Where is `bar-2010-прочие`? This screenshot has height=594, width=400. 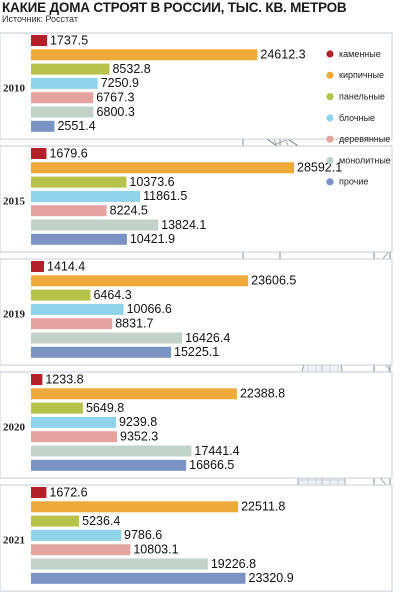 bar-2010-прочие is located at coordinates (43, 126).